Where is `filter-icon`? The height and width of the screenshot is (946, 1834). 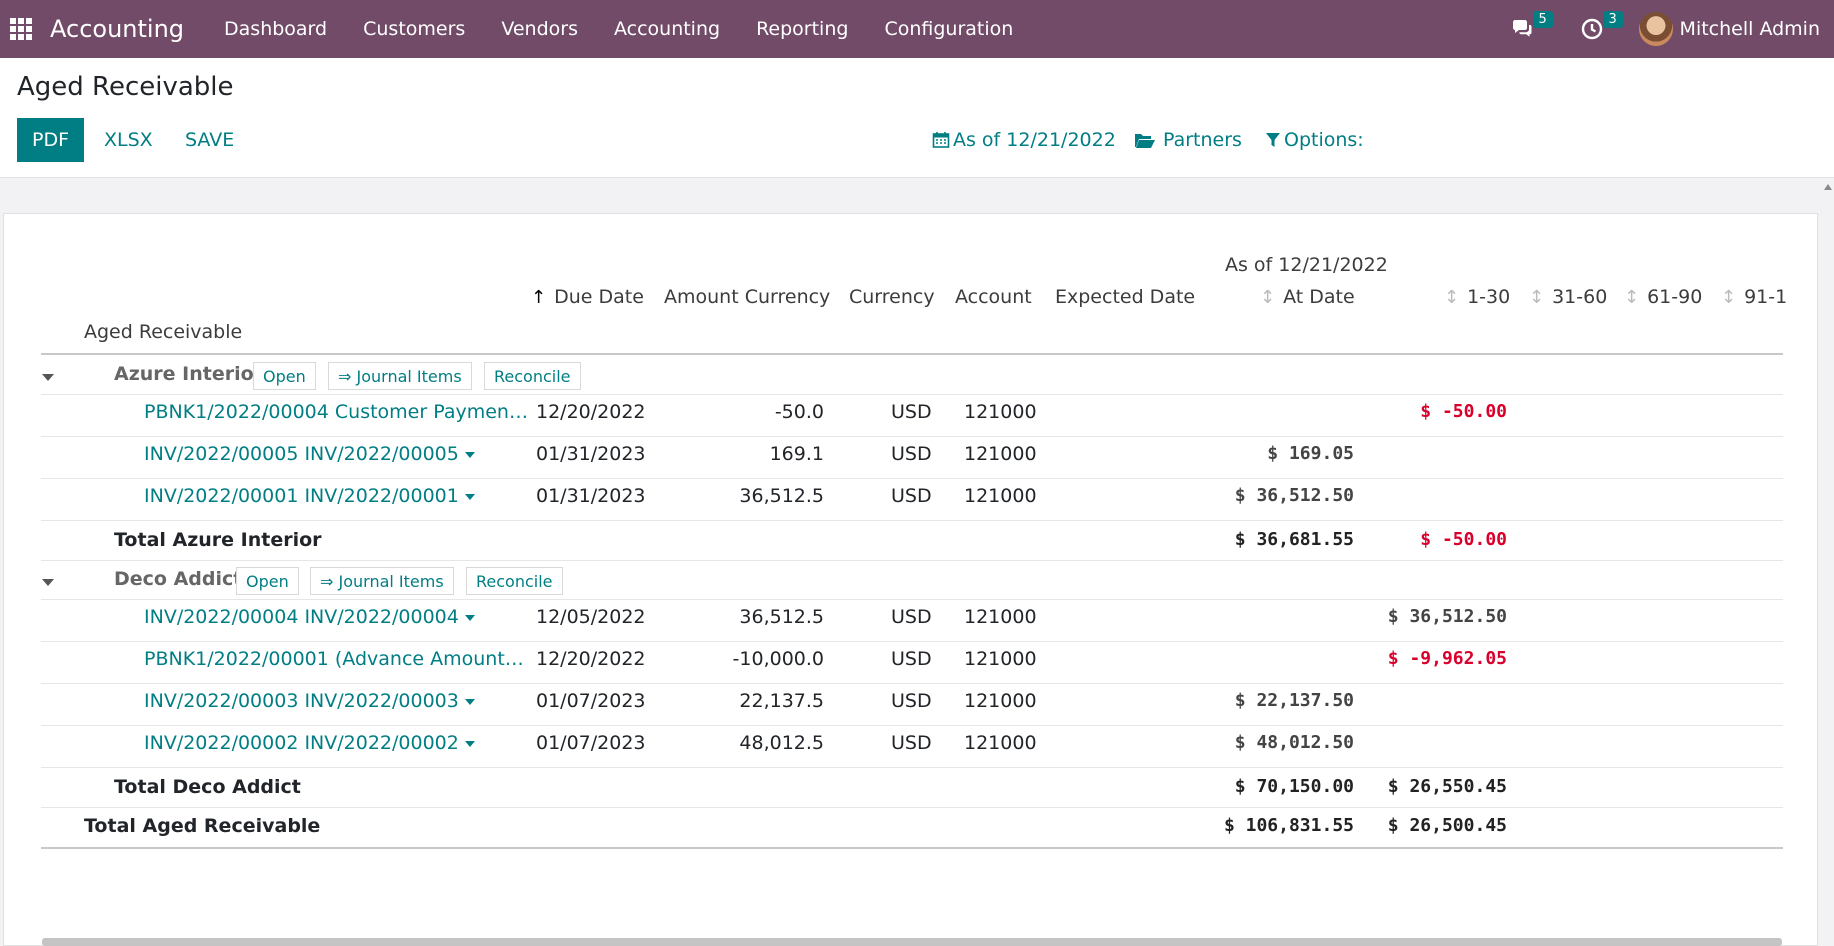
filter-icon is located at coordinates (1273, 140).